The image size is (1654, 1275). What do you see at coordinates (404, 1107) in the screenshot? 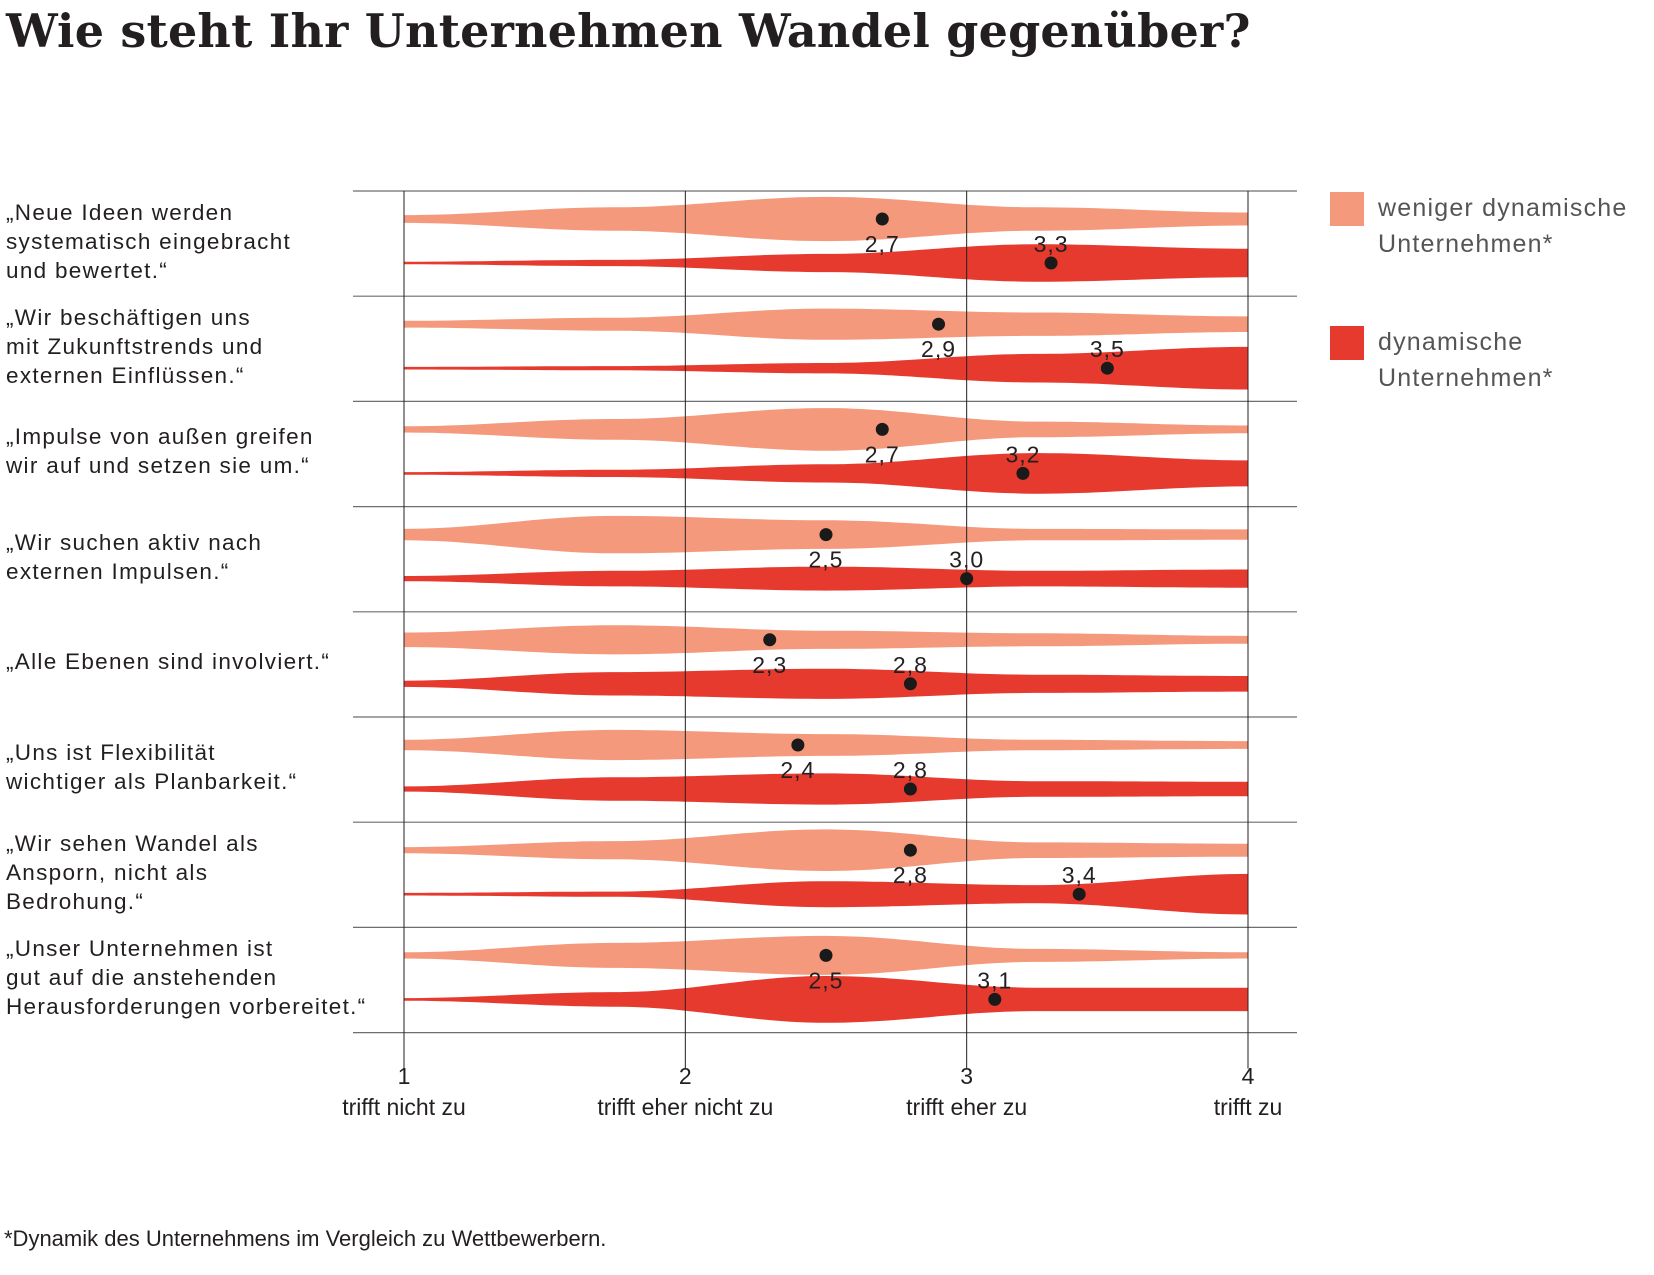
I see `x-tick-sublabel: trifft nicht zu` at bounding box center [404, 1107].